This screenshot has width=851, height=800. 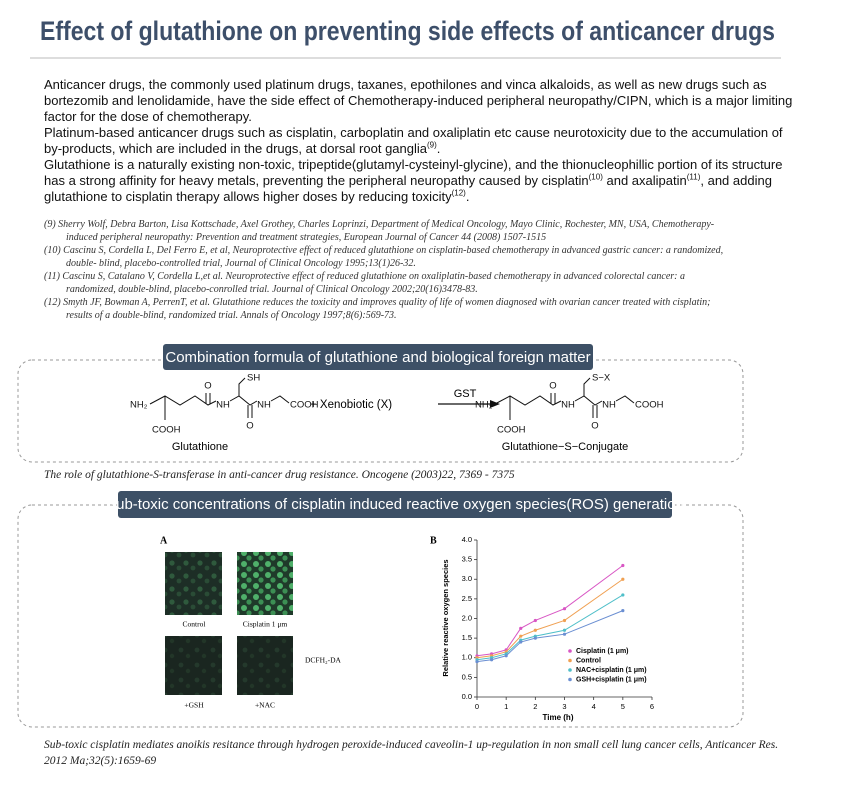 I want to click on arrow-head, so click(x=495, y=404).